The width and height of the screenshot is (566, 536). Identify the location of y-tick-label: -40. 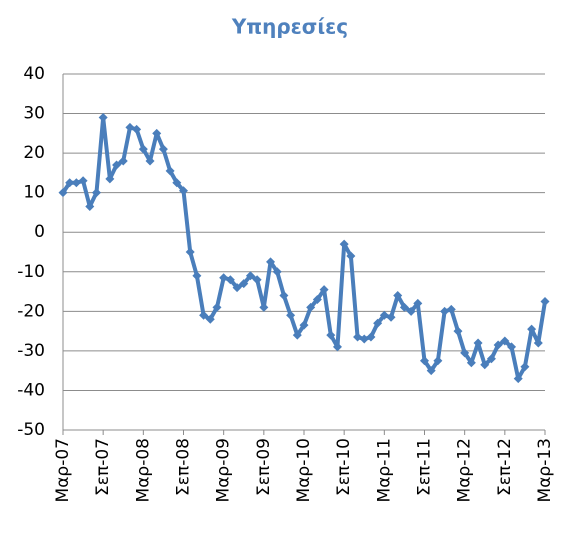
(31, 390).